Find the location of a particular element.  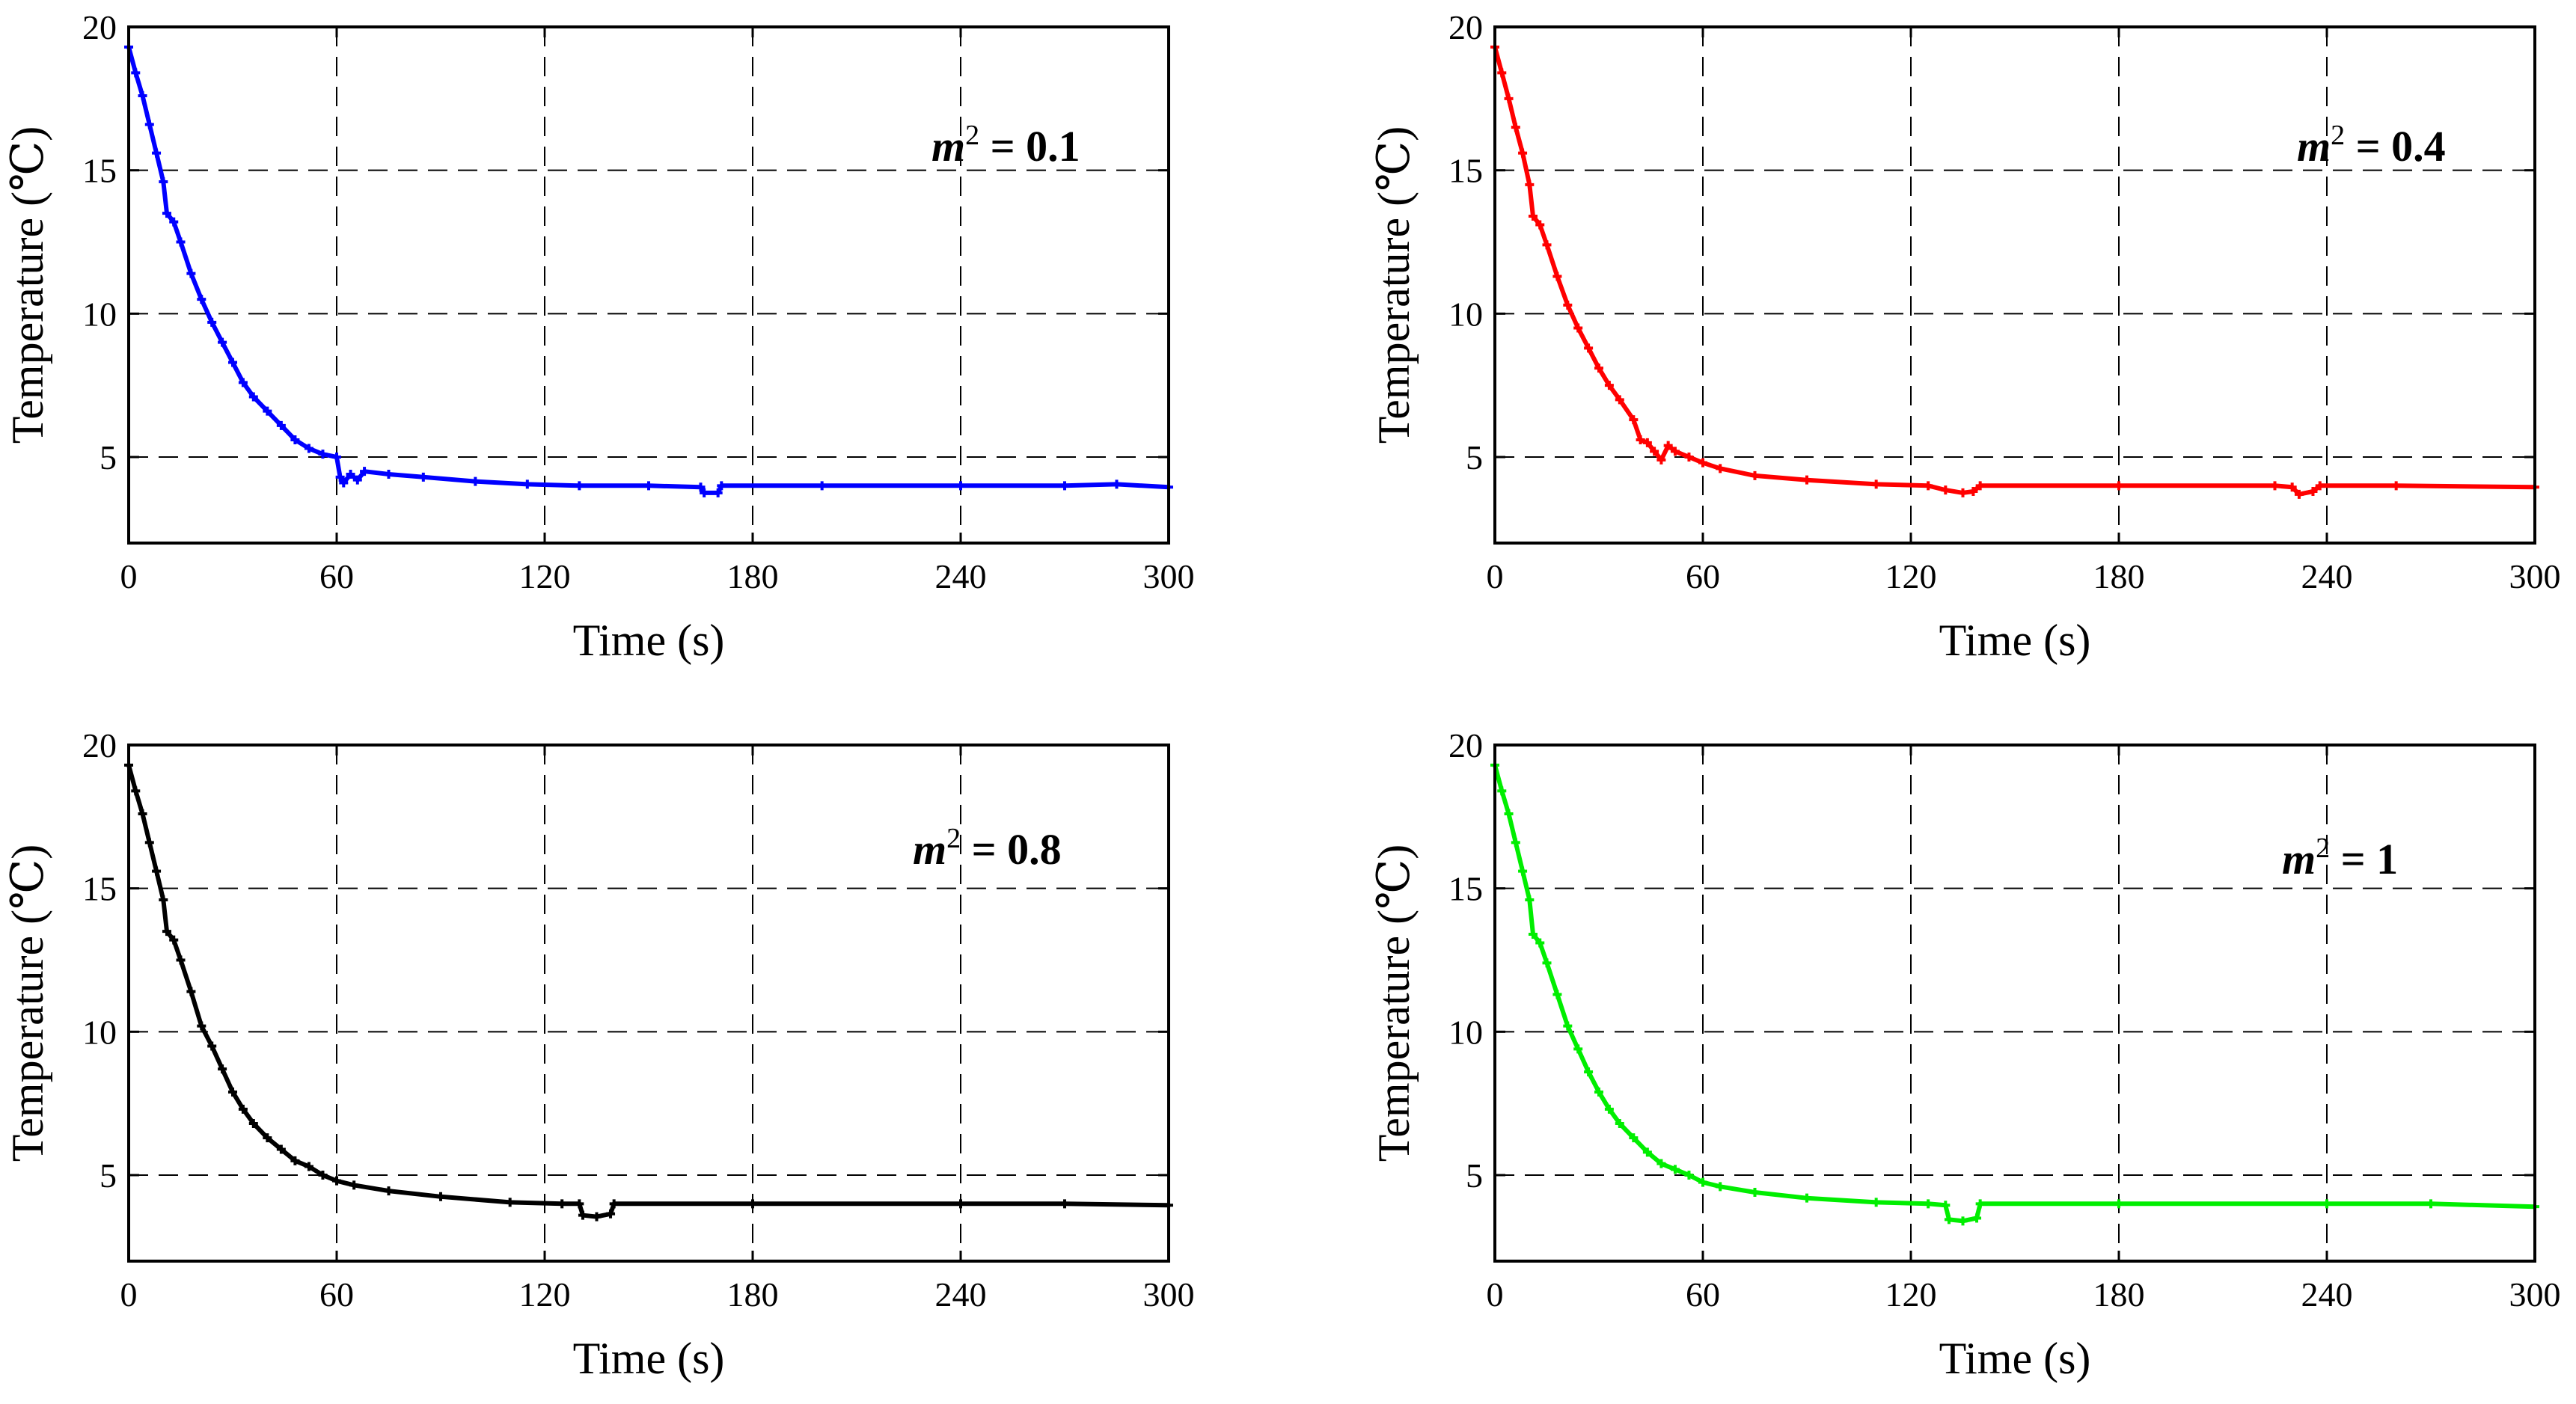

series-annotation: m2 = 0.1 is located at coordinates (1005, 145).